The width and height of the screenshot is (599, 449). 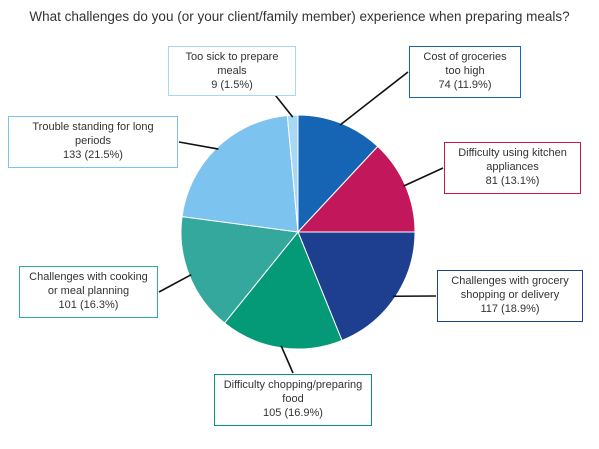 What do you see at coordinates (510, 309) in the screenshot?
I see `slice-value: 117 (18.9%)` at bounding box center [510, 309].